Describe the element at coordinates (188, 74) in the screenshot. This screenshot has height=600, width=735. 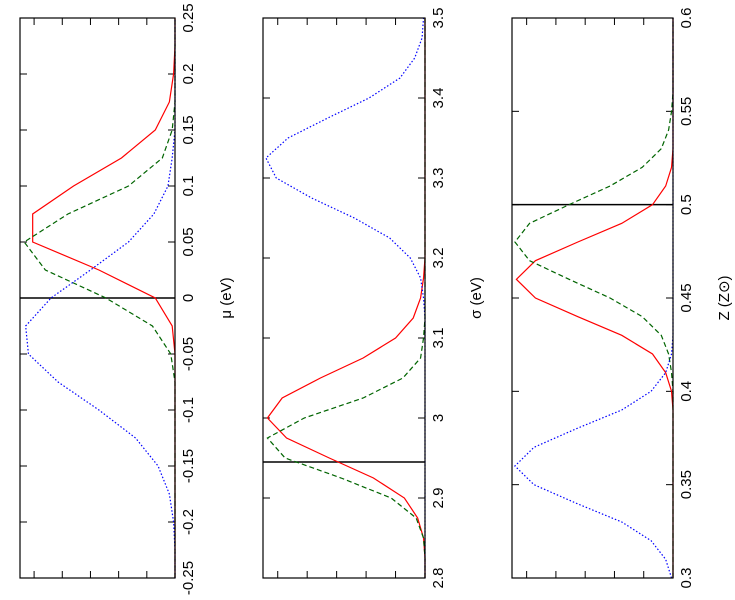
I see `x-tick-label: 0.2` at that location.